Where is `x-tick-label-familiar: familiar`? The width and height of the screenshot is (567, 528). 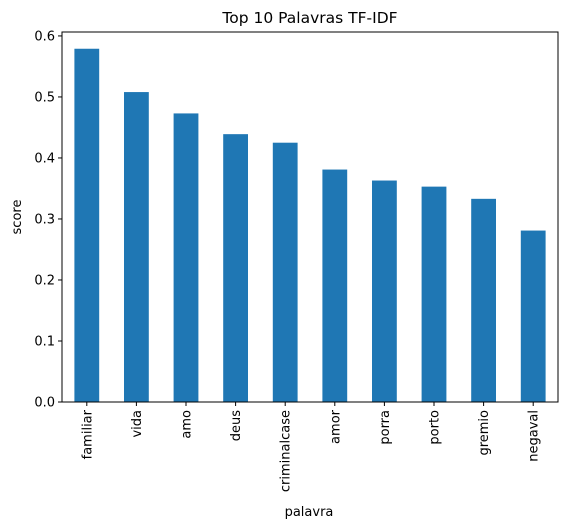 x-tick-label-familiar: familiar is located at coordinates (87, 434).